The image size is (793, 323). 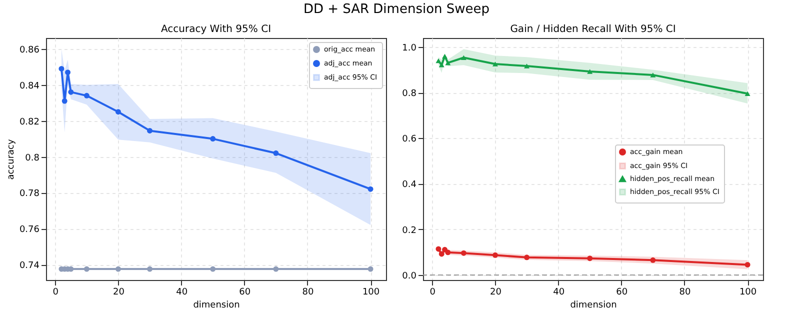 What do you see at coordinates (409, 231) in the screenshot?
I see `y-tick-label: 0.2` at bounding box center [409, 231].